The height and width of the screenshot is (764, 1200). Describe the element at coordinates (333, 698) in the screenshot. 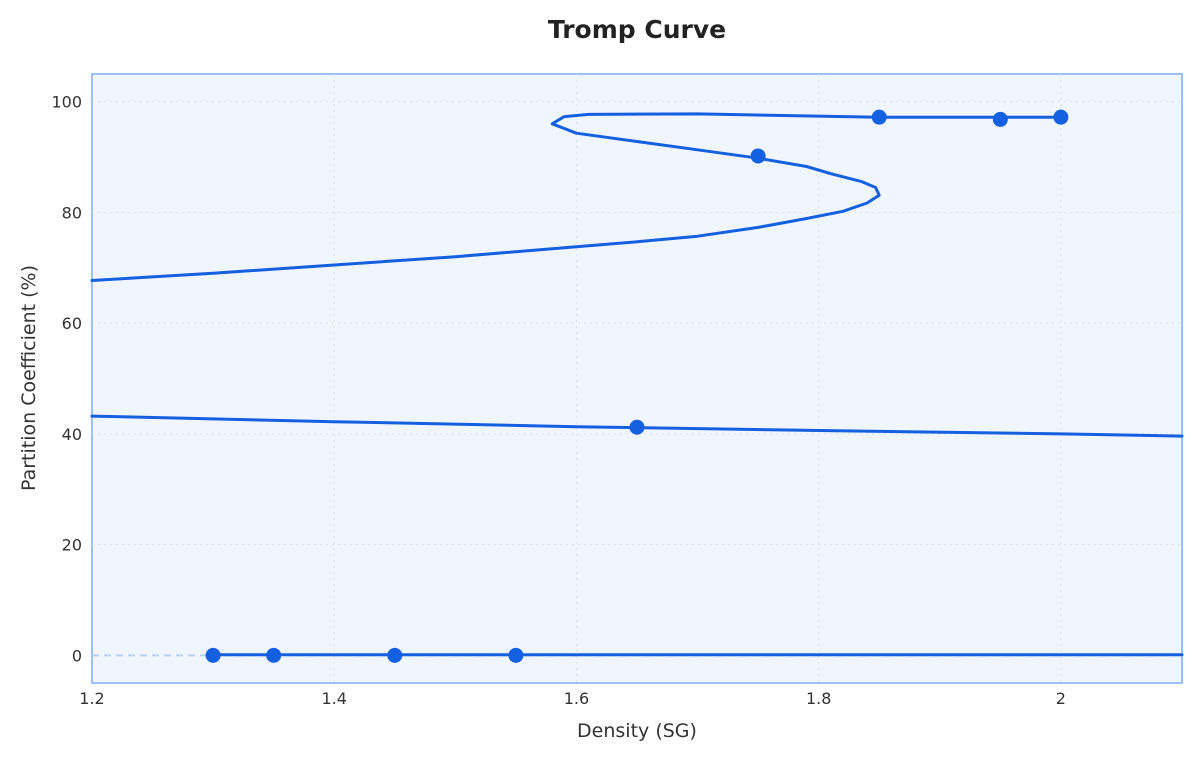

I see `x-tick-label: 1.4` at that location.